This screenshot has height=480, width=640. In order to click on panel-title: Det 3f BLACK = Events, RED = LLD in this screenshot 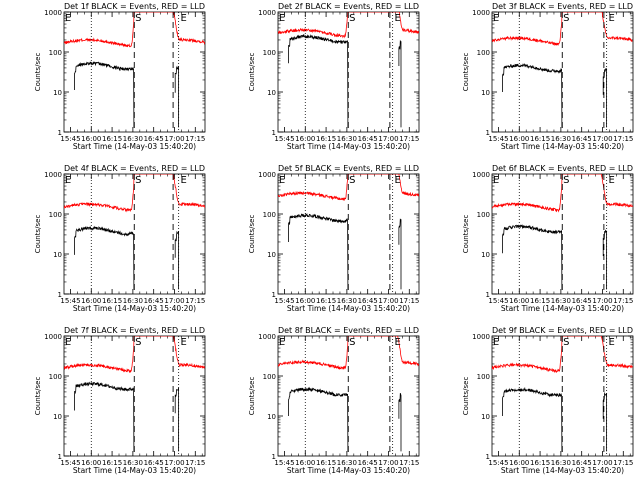, I will do `click(562, 6)`.